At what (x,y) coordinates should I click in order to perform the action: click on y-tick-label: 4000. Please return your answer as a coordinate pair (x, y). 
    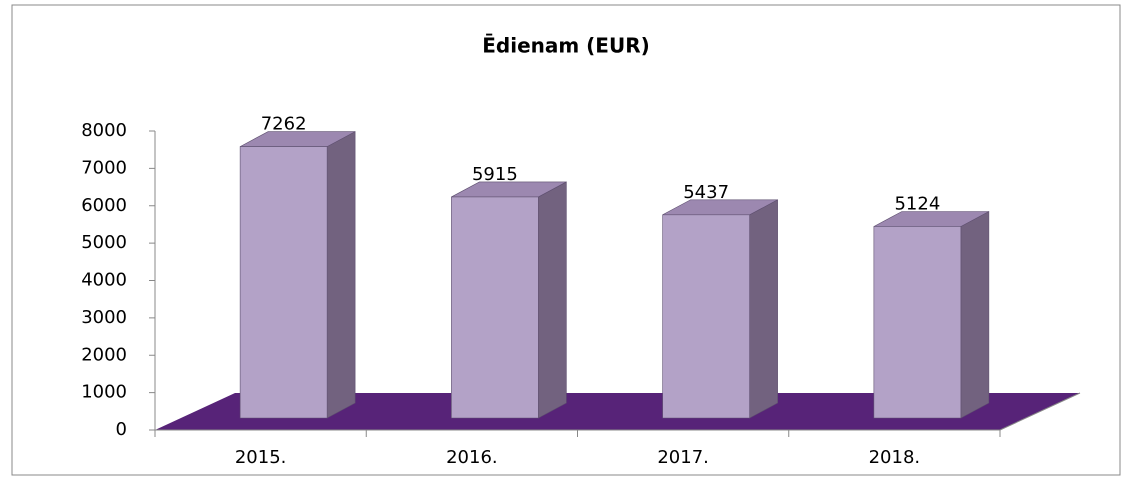
    Looking at the image, I should click on (104, 280).